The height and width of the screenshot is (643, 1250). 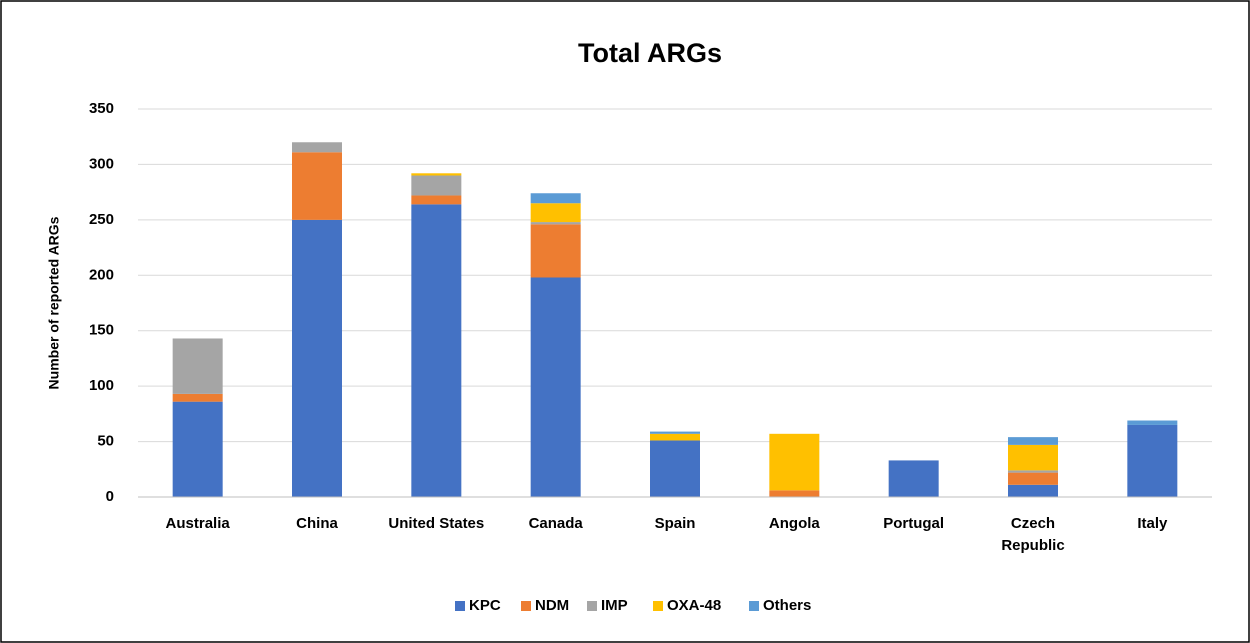 I want to click on y-tick-label: 350, so click(x=101, y=108).